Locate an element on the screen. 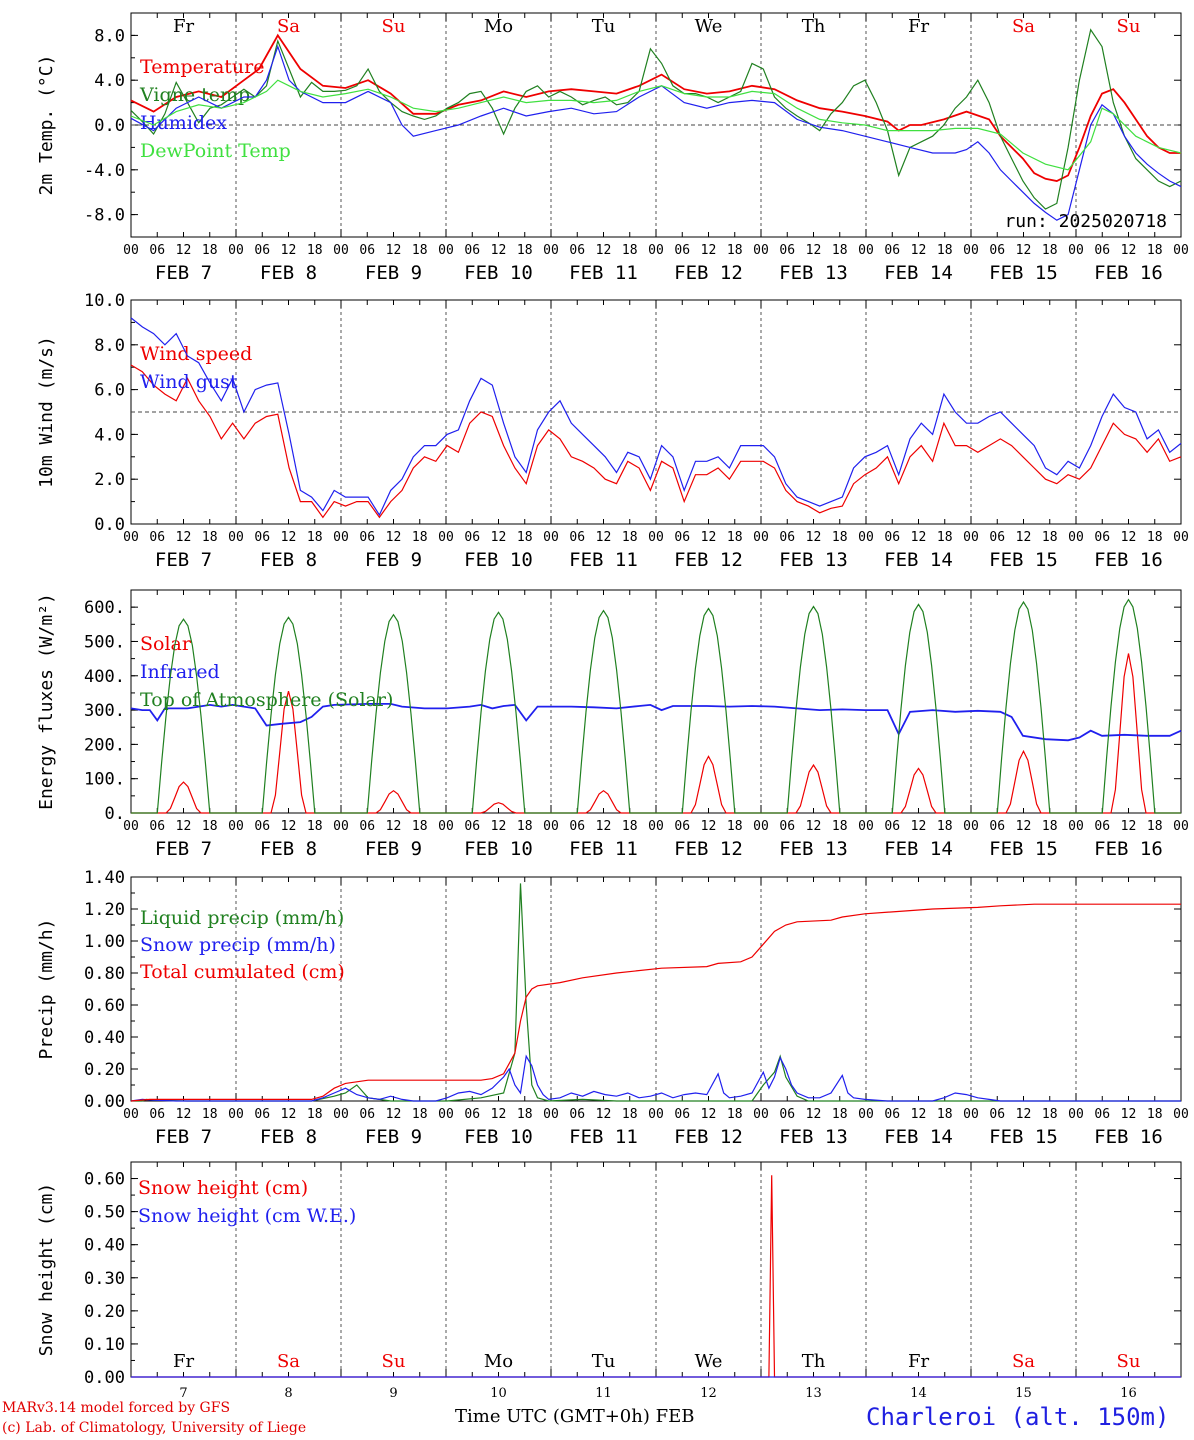 This screenshot has width=1194, height=1440. date-label: FEB 13 is located at coordinates (813, 273).